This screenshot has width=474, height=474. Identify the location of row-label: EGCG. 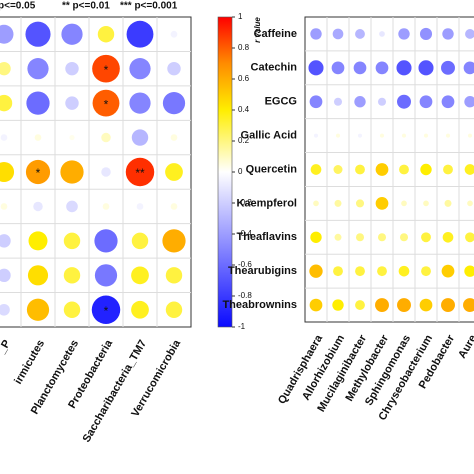
(281, 102).